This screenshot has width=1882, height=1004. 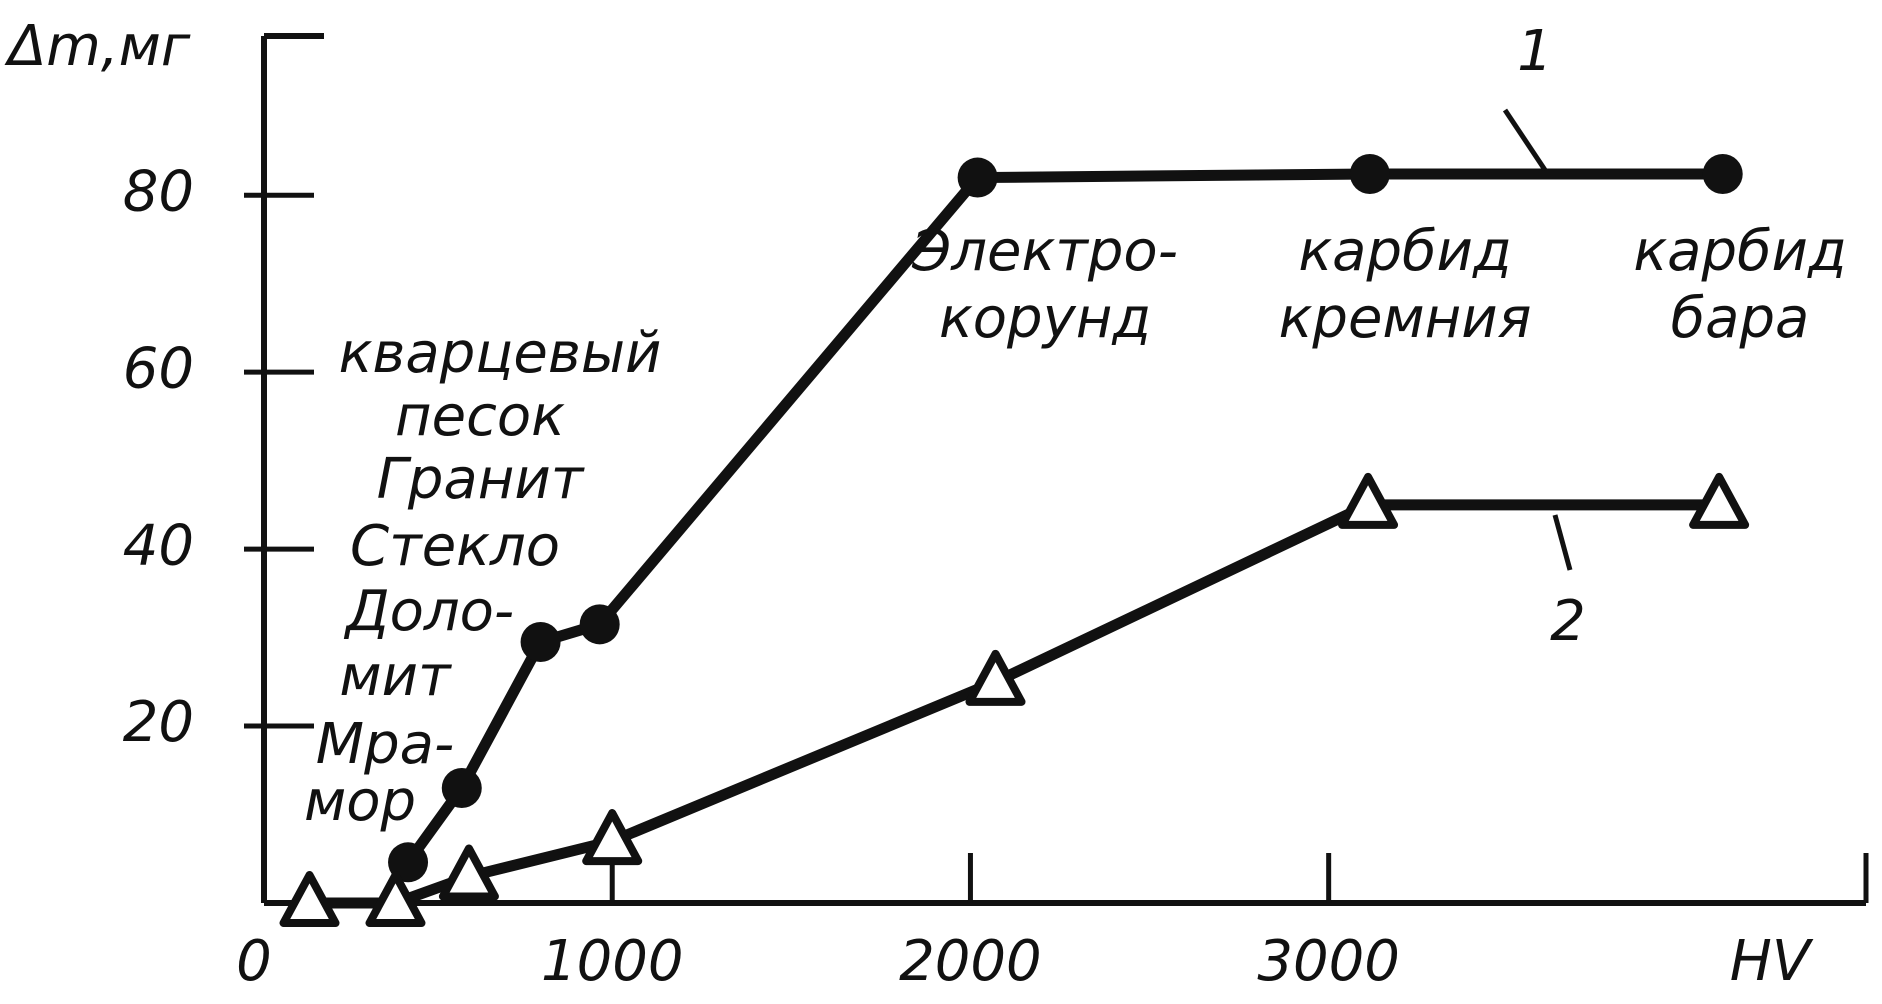 What do you see at coordinates (428, 611) in the screenshot?
I see `annotation: Доло-` at bounding box center [428, 611].